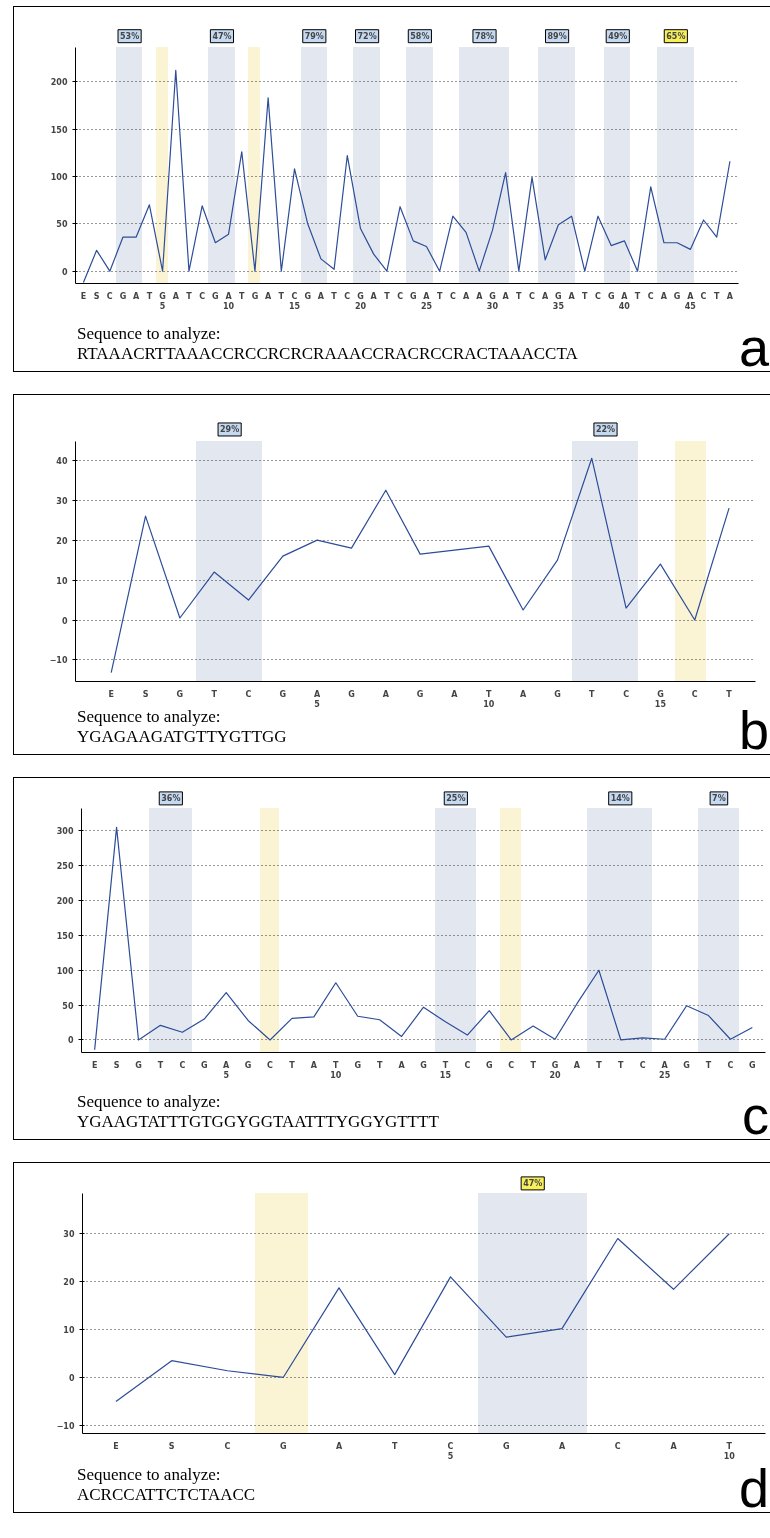  Describe the element at coordinates (367, 36) in the screenshot. I see `text: 72%` at that location.